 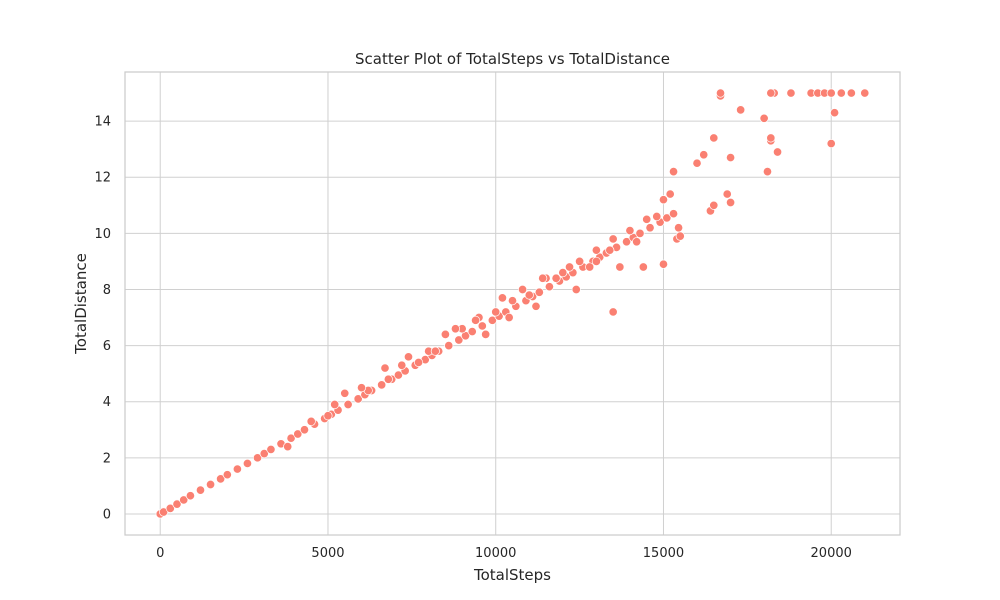 What do you see at coordinates (107, 346) in the screenshot?
I see `y-tick-label: 6` at bounding box center [107, 346].